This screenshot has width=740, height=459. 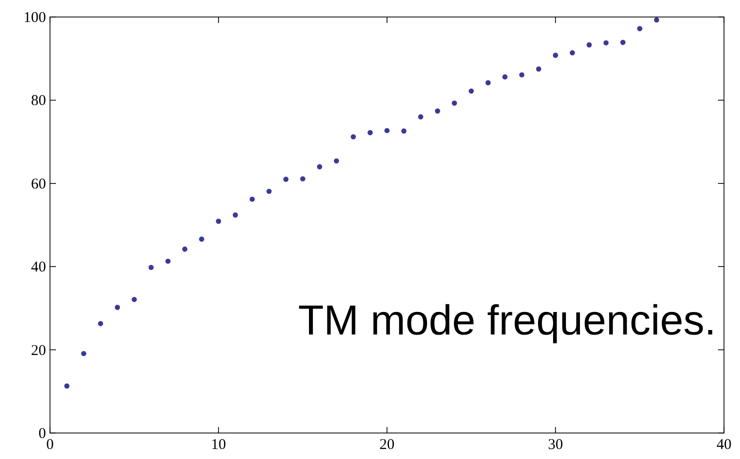 What do you see at coordinates (218, 445) in the screenshot?
I see `x-tick-label: 10` at bounding box center [218, 445].